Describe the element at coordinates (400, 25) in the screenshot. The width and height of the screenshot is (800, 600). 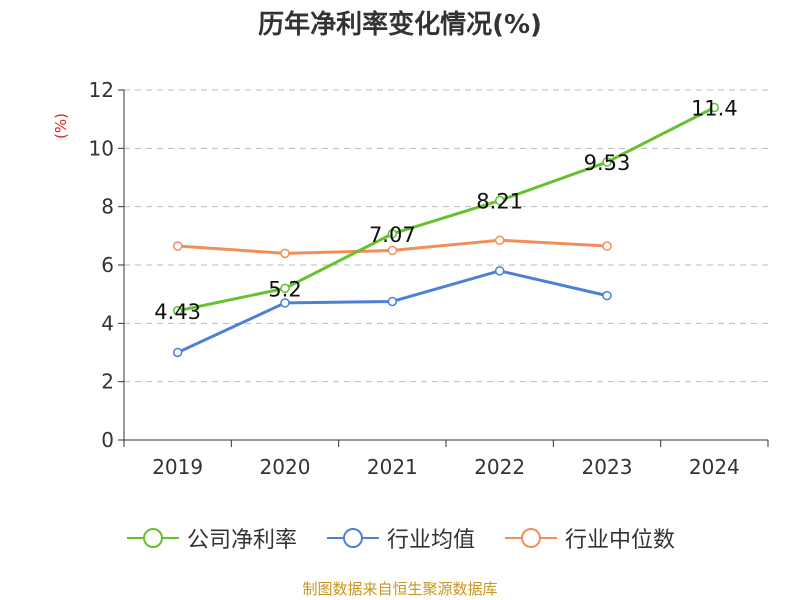
I see `chart-title: 历年净利率变化情况(%)` at that location.